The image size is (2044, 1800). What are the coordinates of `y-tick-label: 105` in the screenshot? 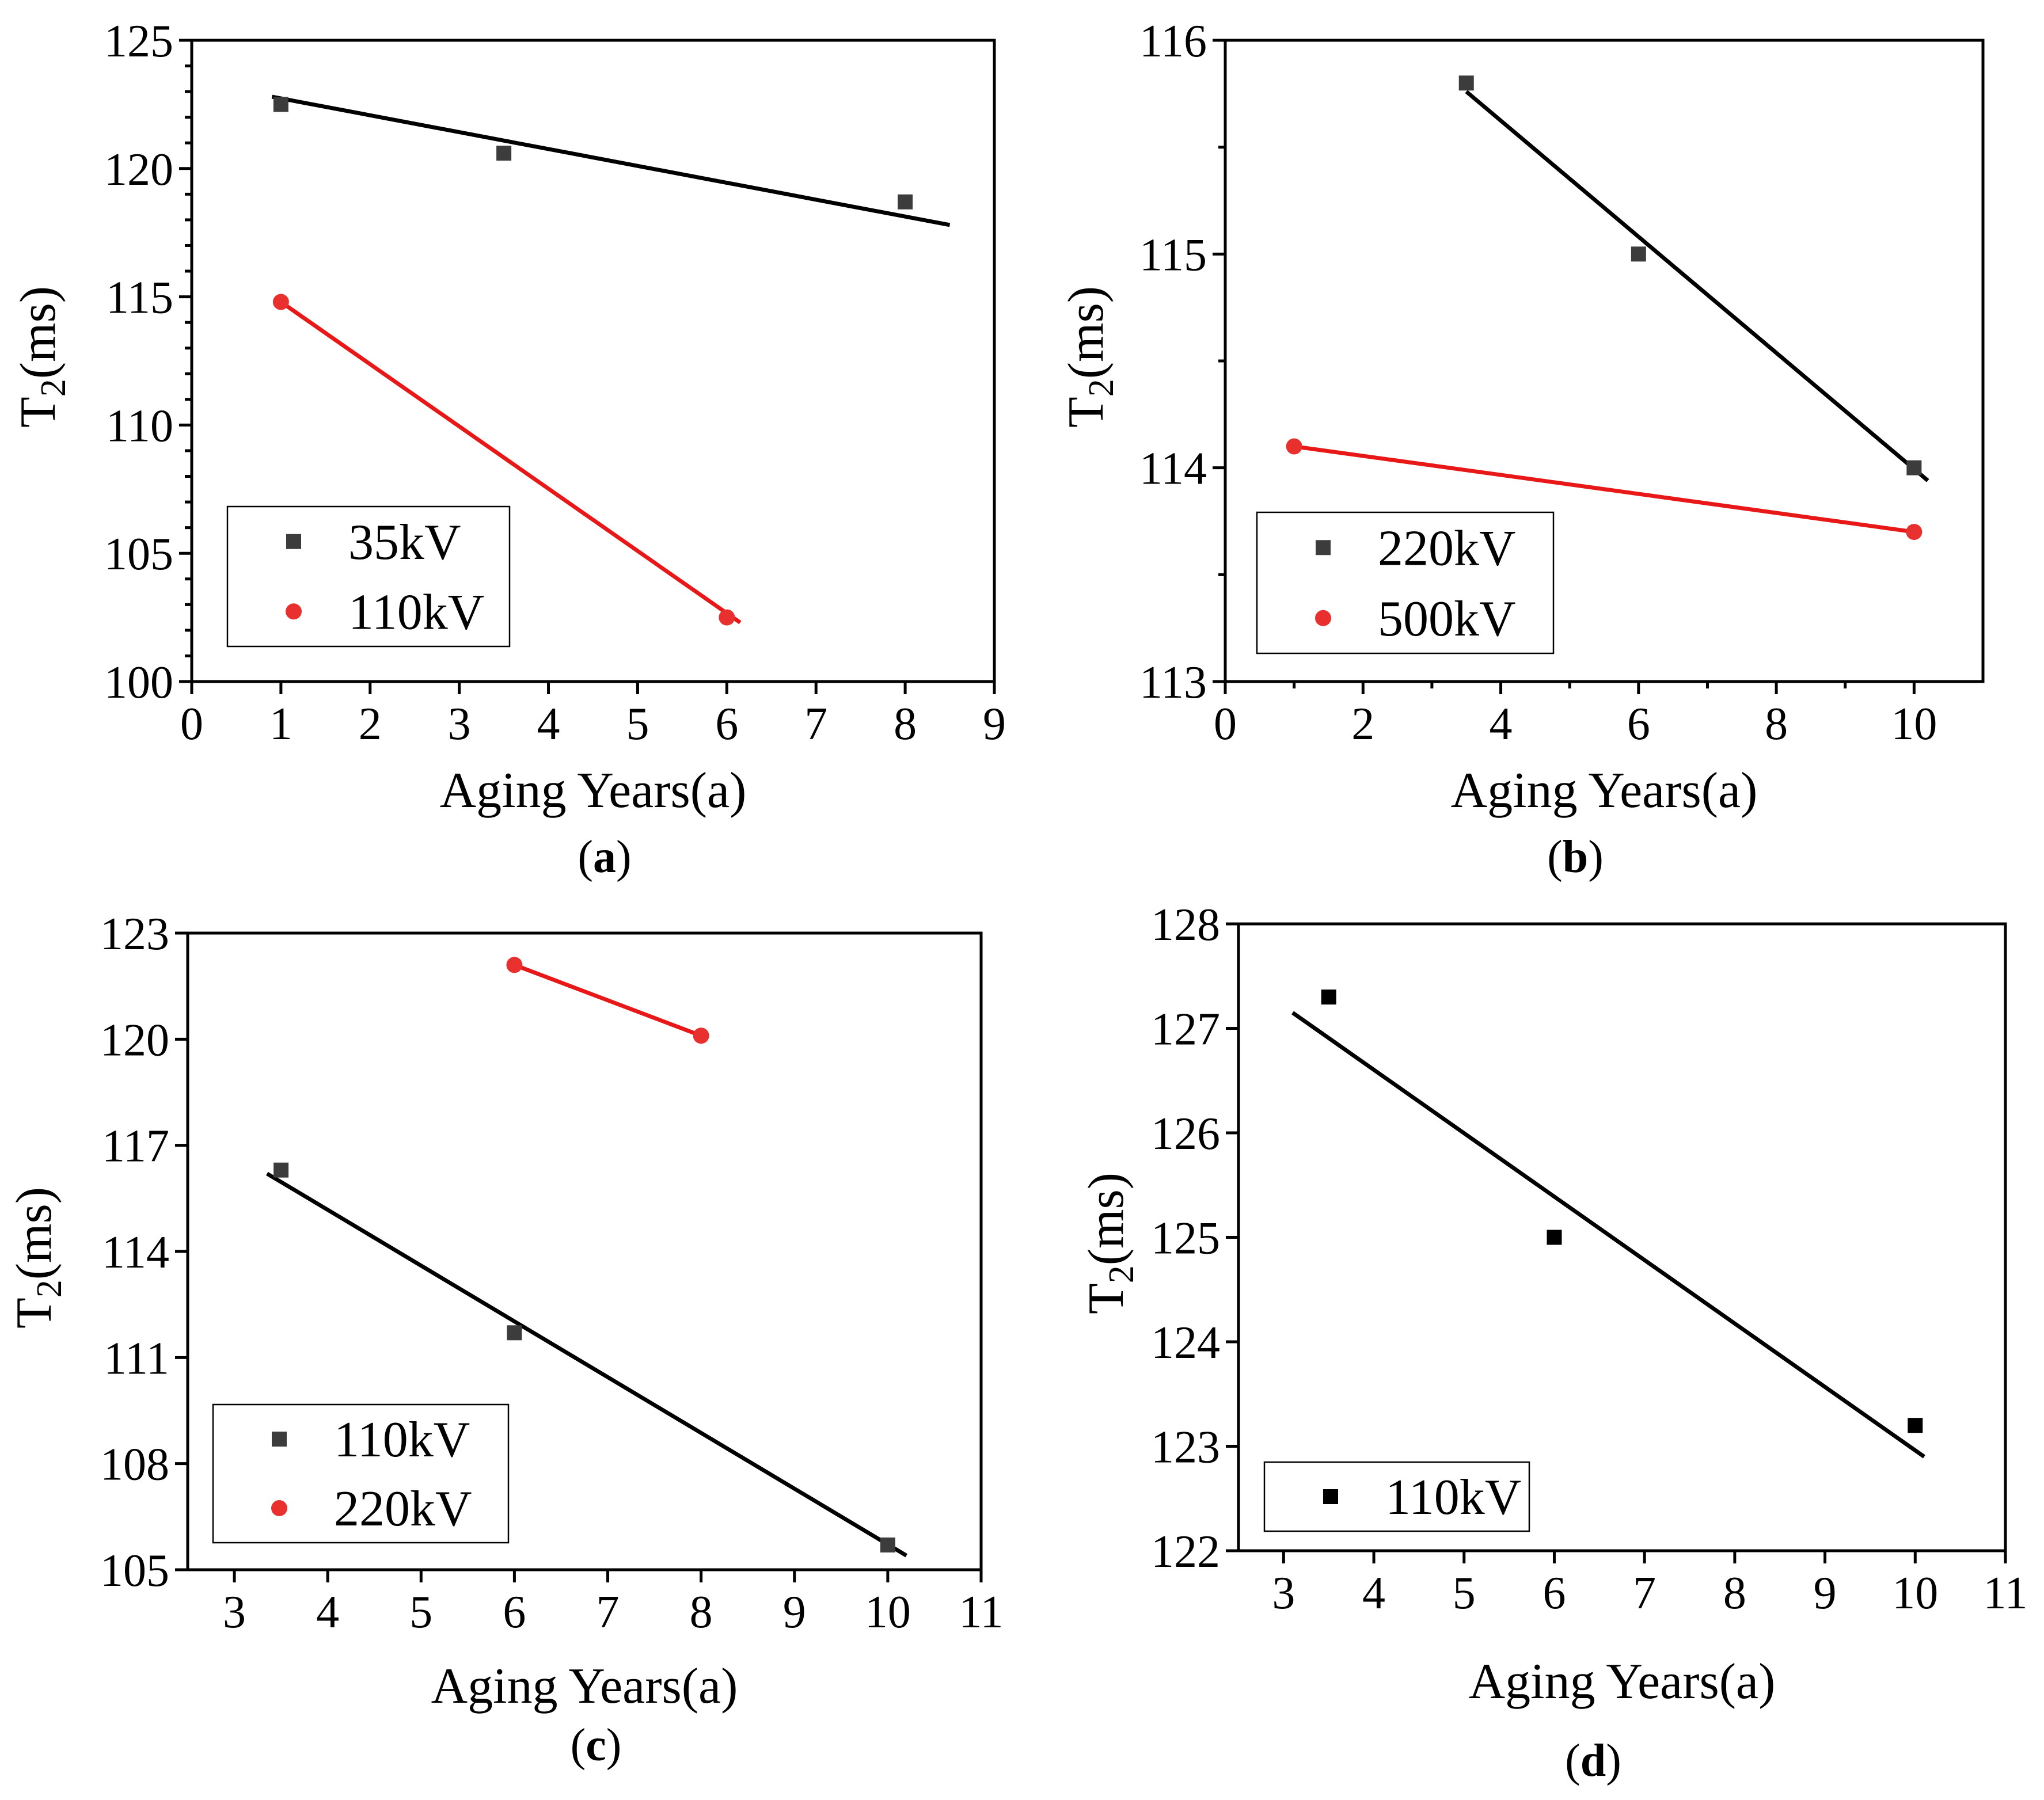 It's located at (138, 554).